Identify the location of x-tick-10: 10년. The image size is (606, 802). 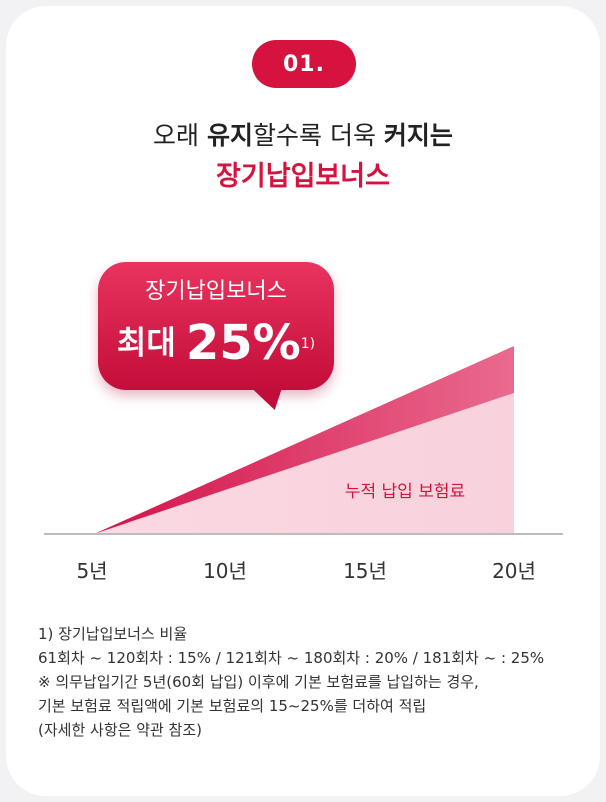
(225, 571).